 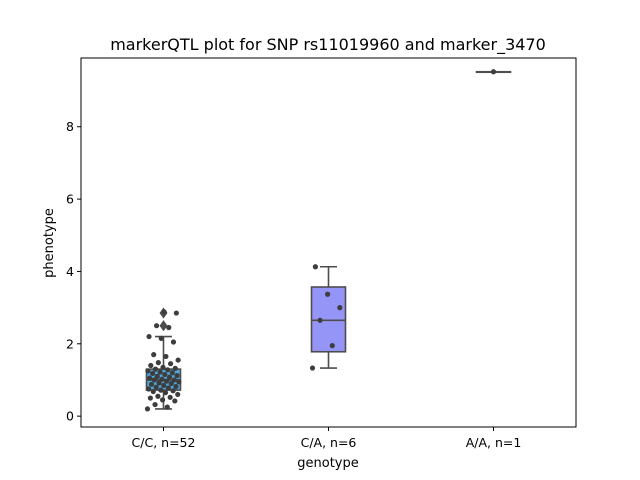 What do you see at coordinates (494, 442) in the screenshot?
I see `x-tick-label: A/A, n=1` at bounding box center [494, 442].